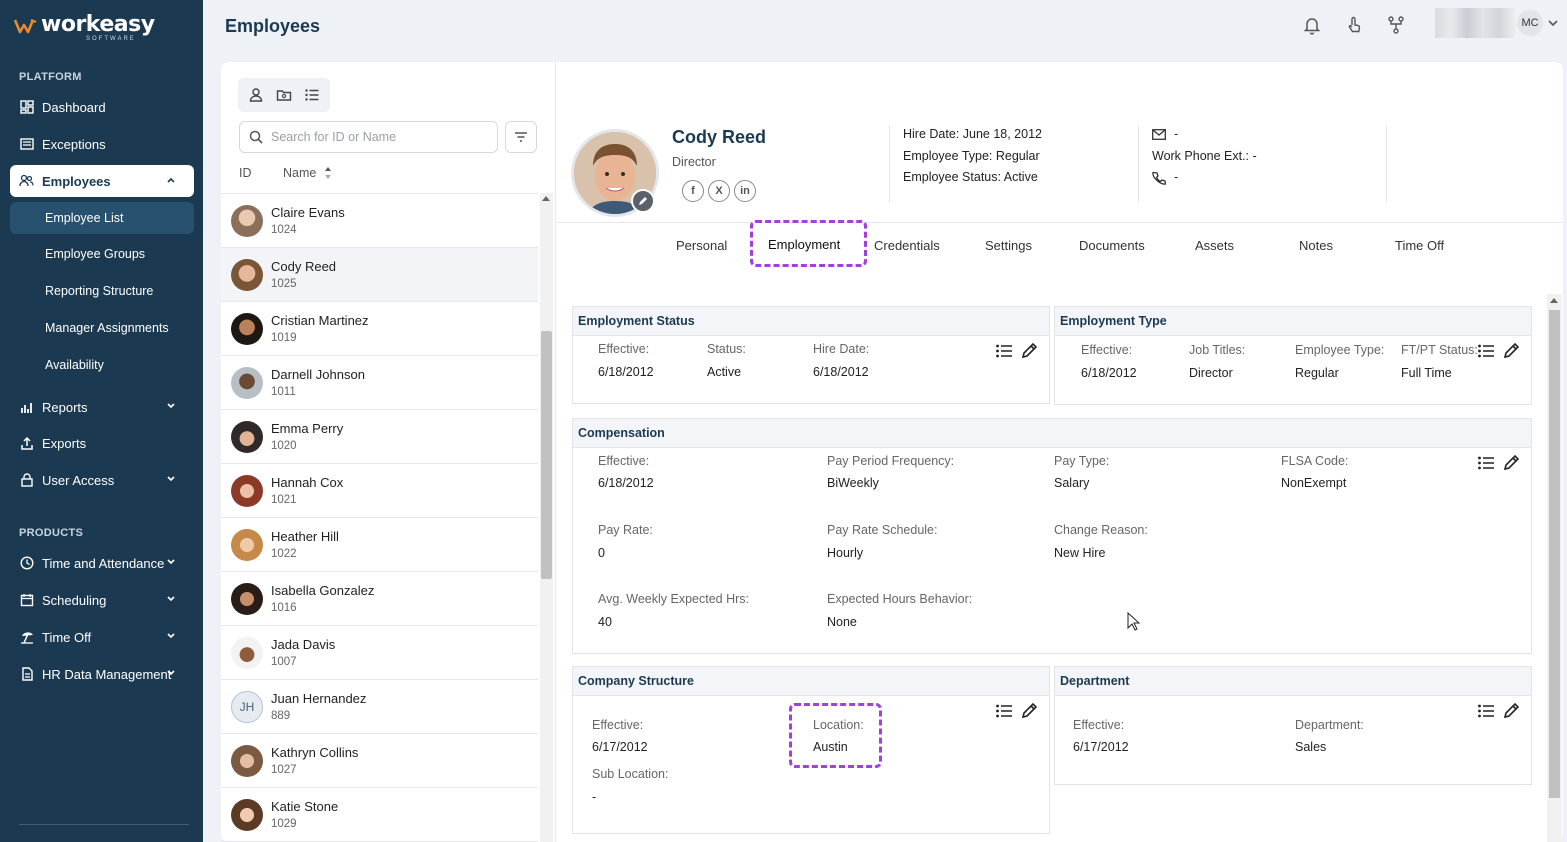 The width and height of the screenshot is (1567, 842). I want to click on employee-id: 1021, so click(284, 500).